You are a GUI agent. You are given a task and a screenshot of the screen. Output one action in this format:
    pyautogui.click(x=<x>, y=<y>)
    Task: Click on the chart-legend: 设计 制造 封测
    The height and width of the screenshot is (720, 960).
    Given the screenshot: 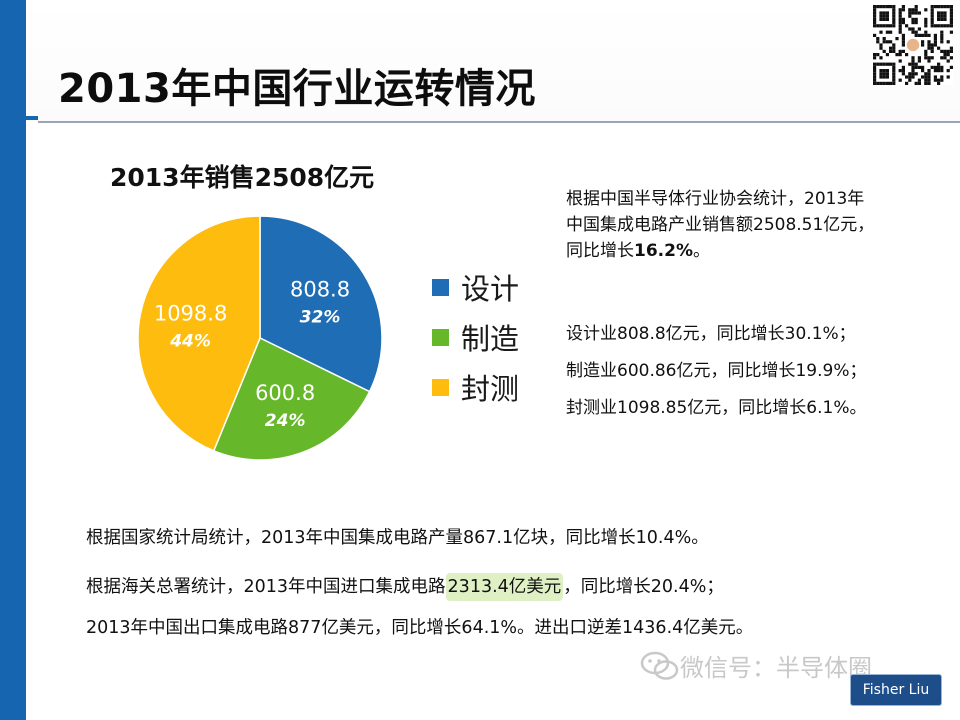 What is the action you would take?
    pyautogui.click(x=475, y=337)
    